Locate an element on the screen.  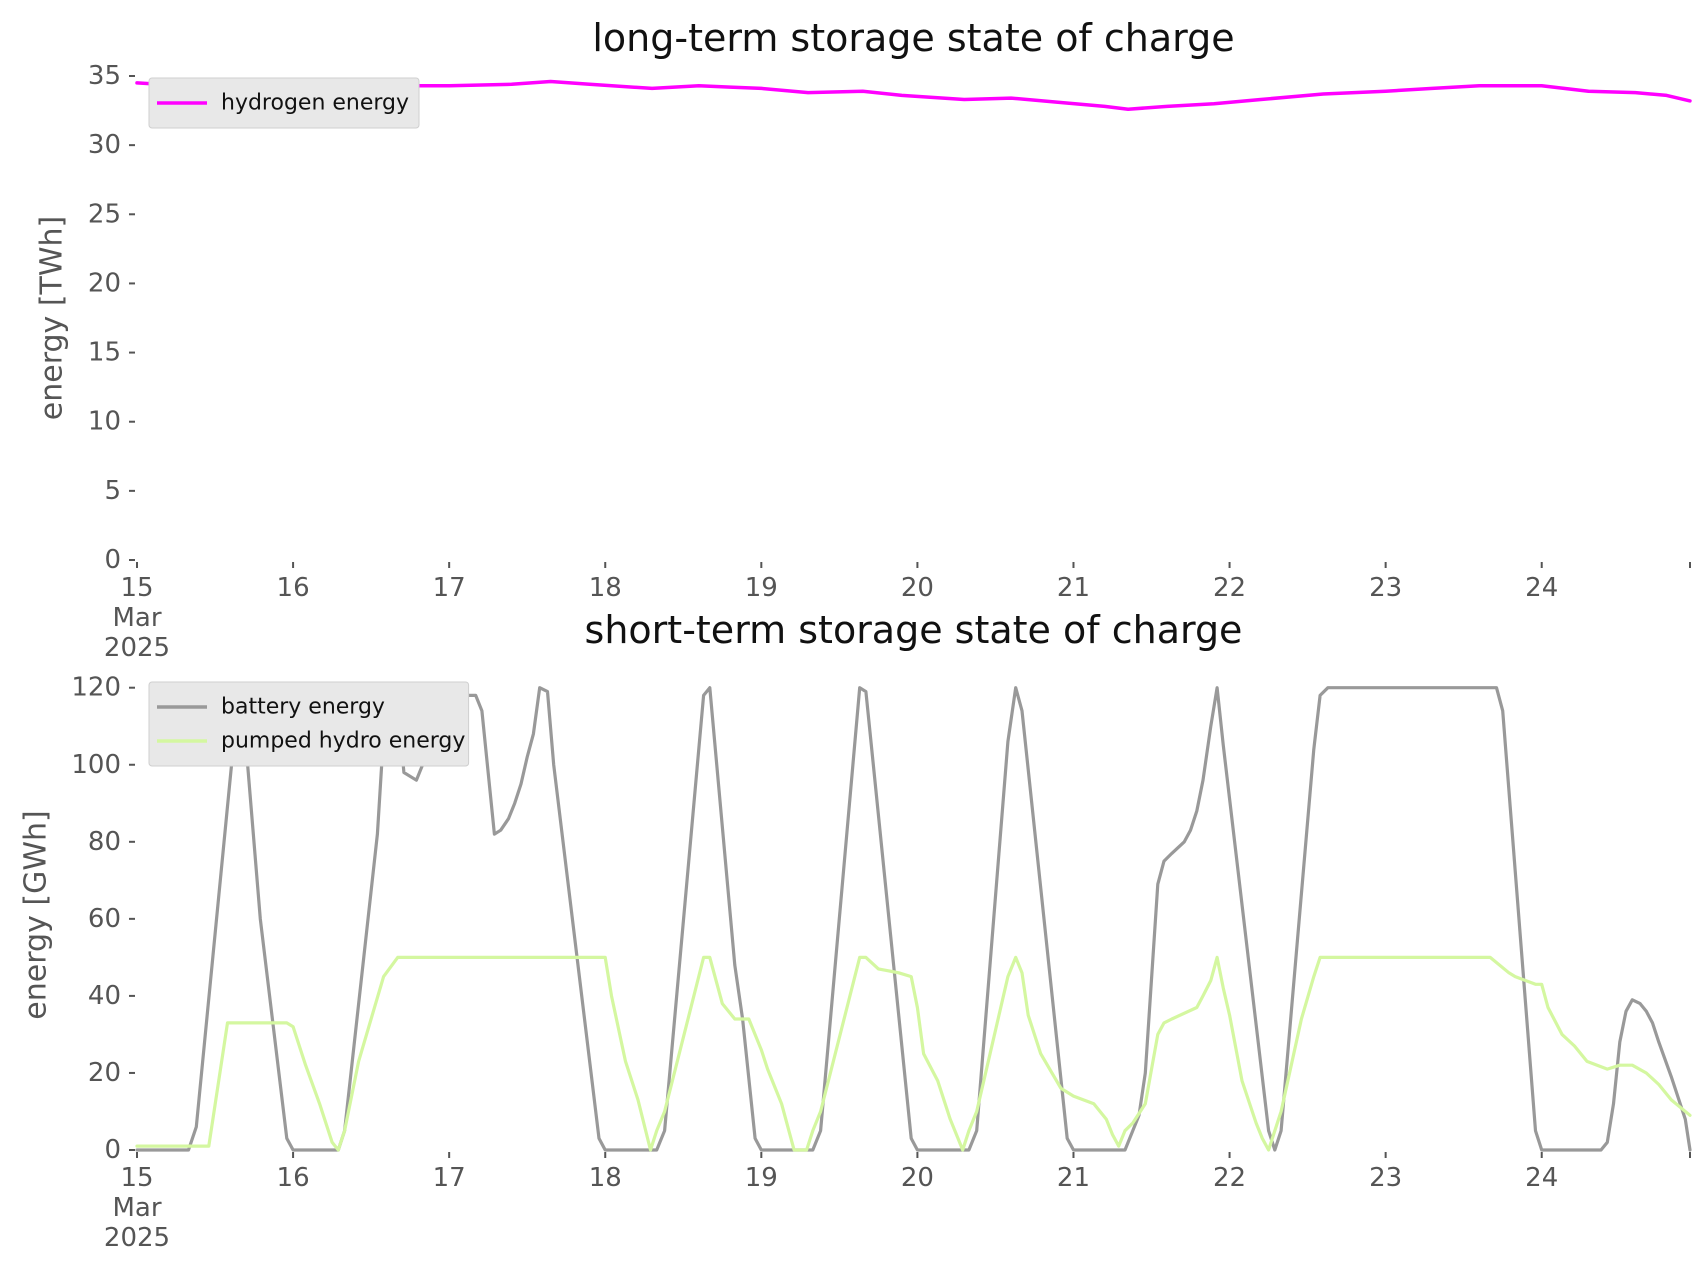
long-term-y-axis: 0 5 10 15 20 25 30 35 is located at coordinates (111, 318).